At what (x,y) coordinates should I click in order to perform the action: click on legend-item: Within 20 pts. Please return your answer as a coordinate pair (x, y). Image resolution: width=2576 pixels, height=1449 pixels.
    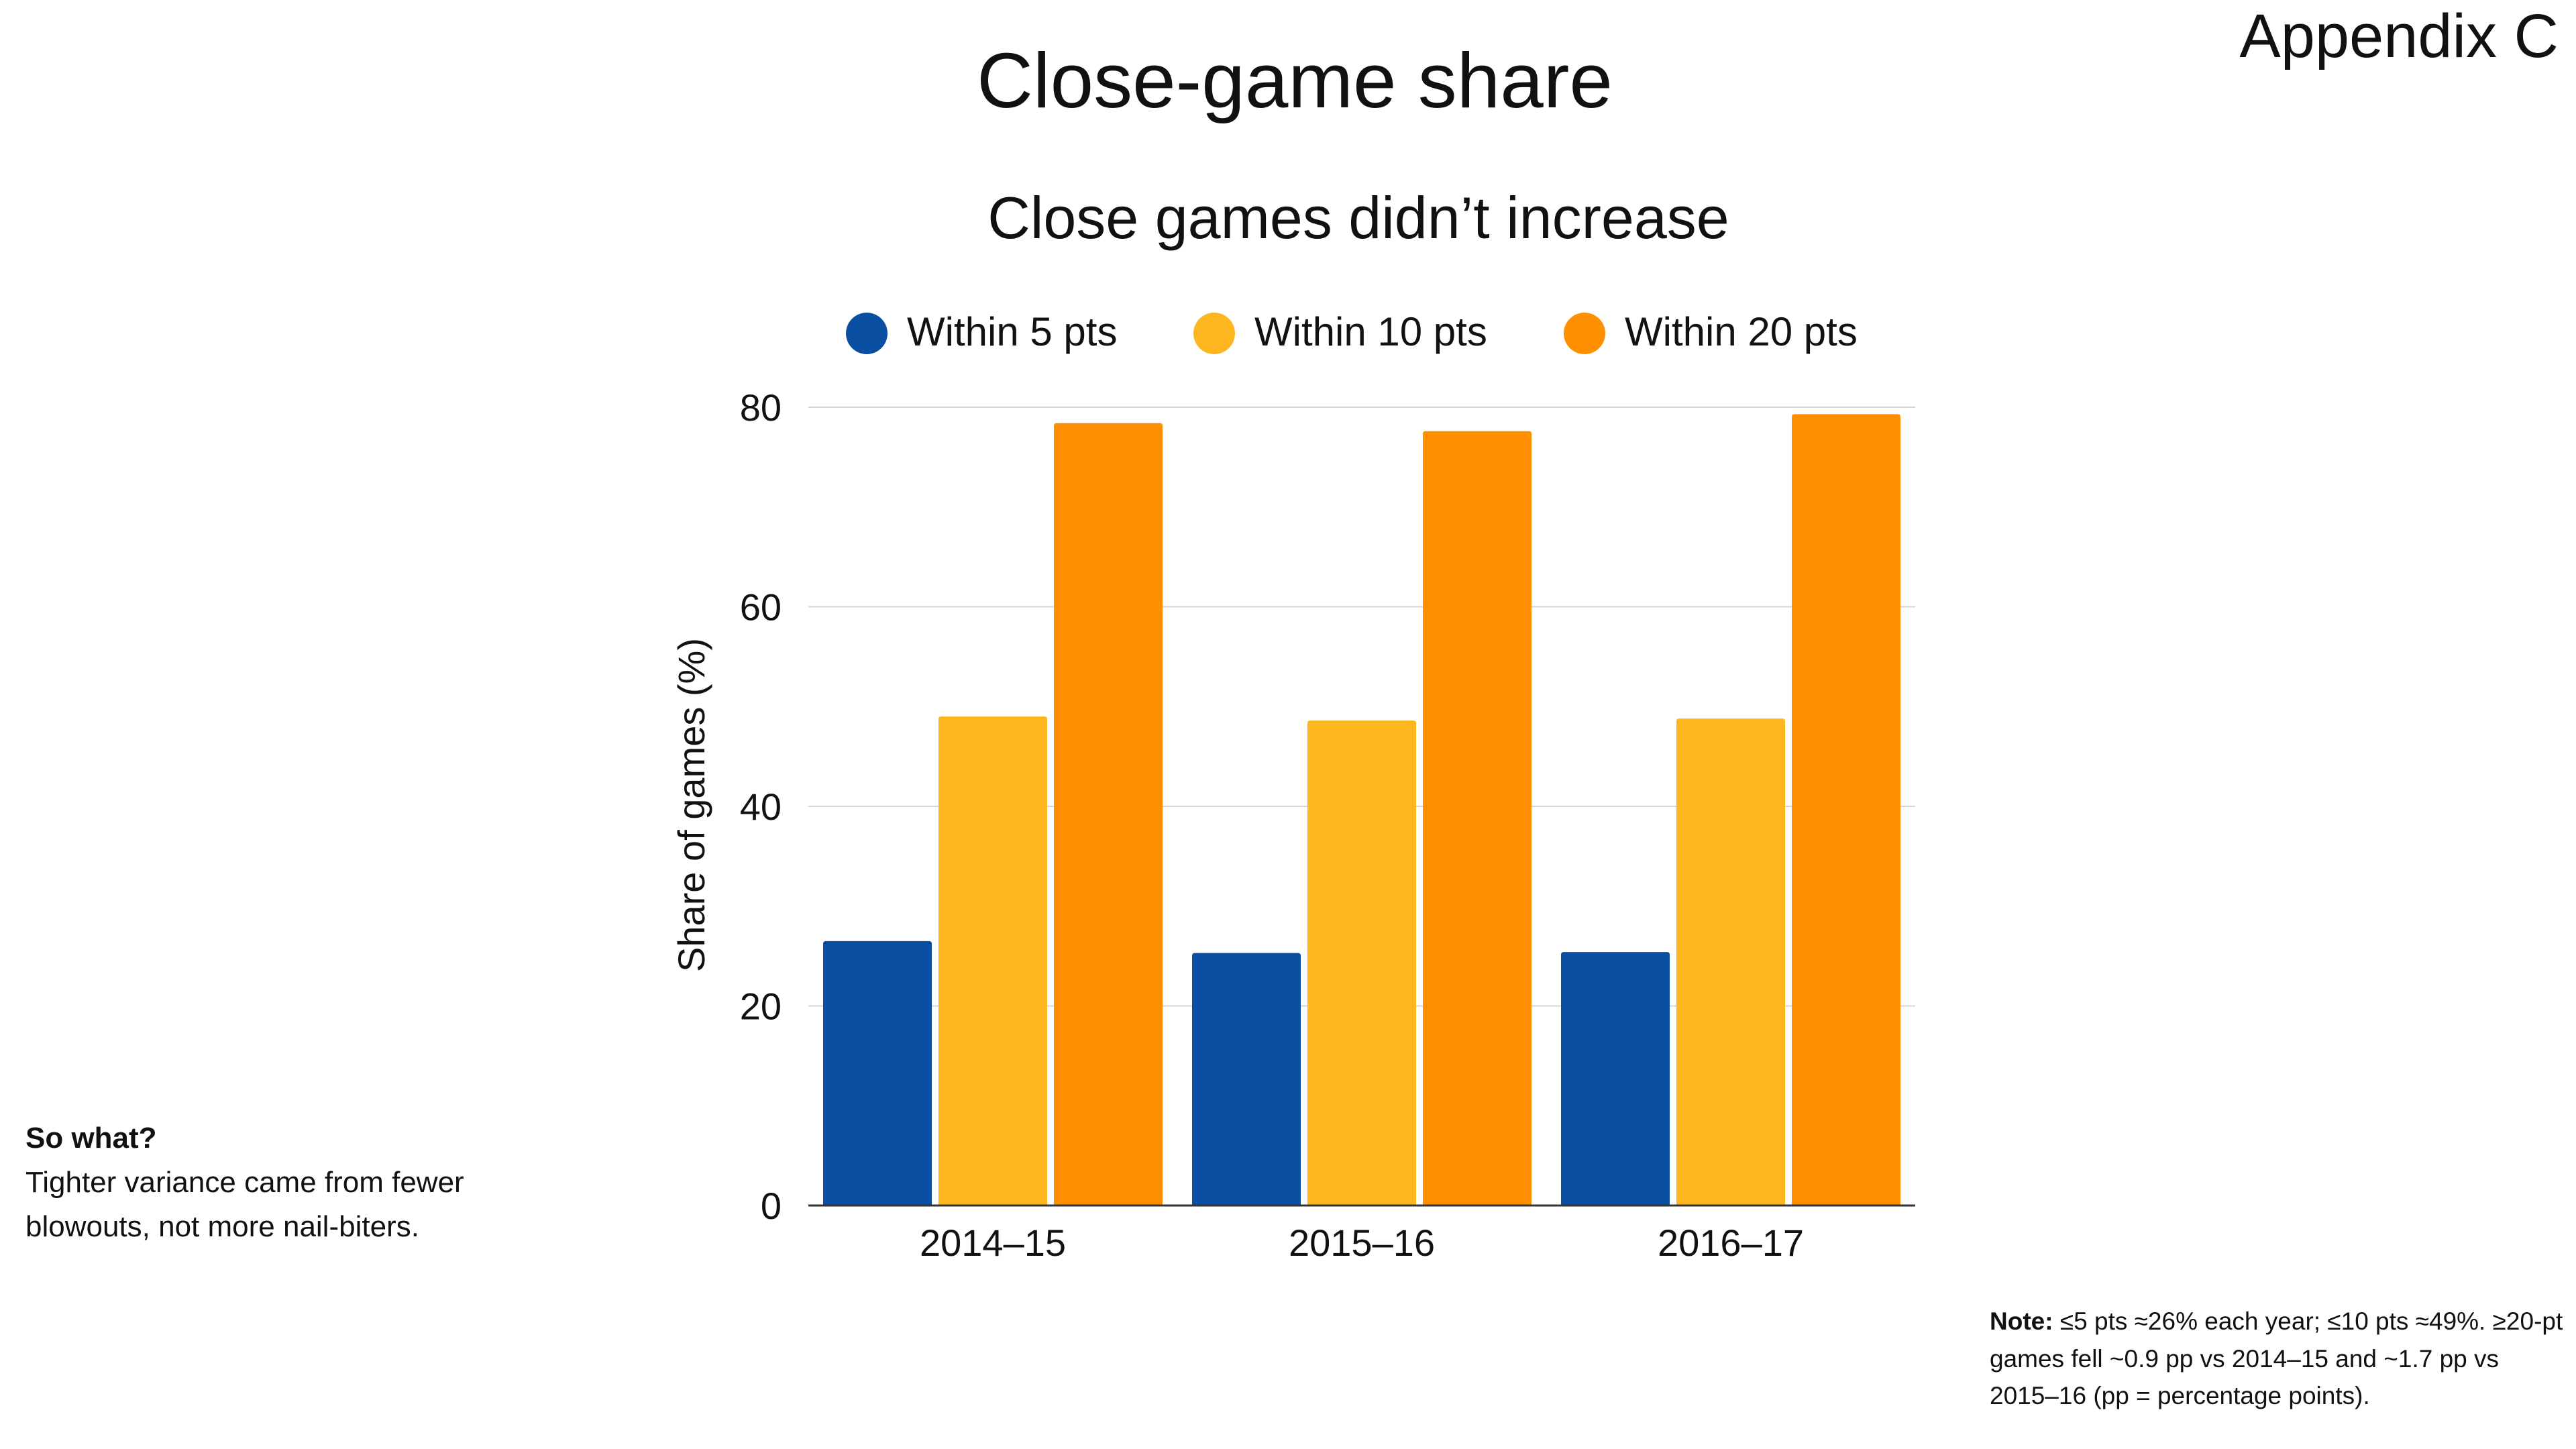
    Looking at the image, I should click on (1711, 331).